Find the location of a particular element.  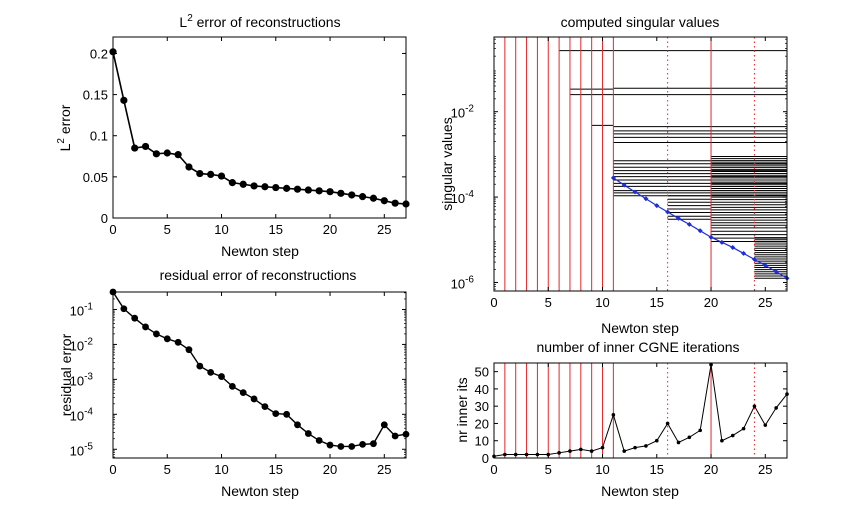

res-ylabel: residual error is located at coordinates (66, 374).